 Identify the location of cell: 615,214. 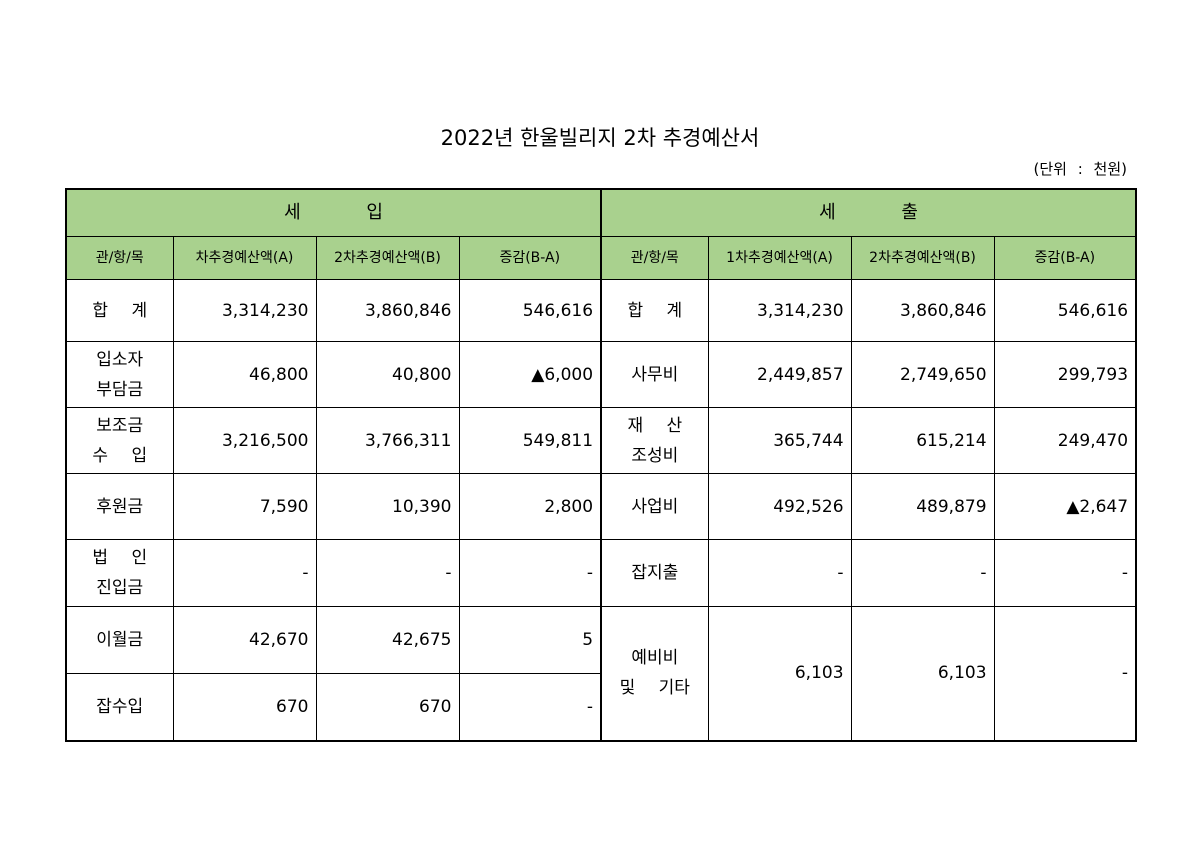
(922, 440).